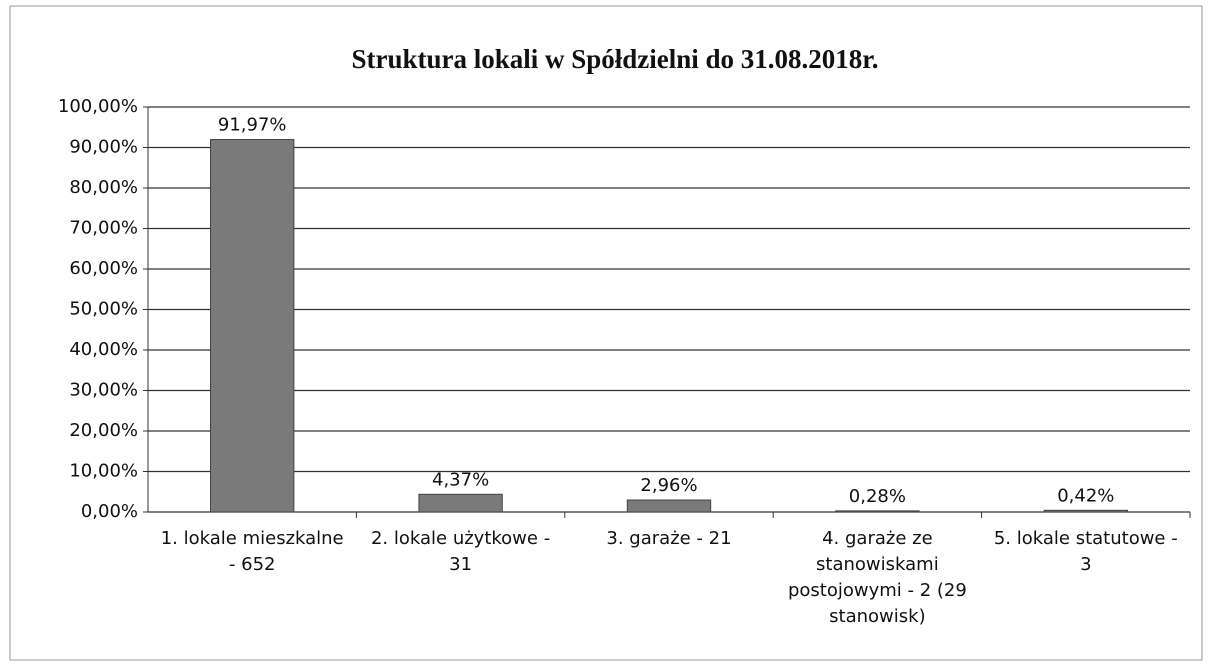 Image resolution: width=1210 pixels, height=666 pixels. What do you see at coordinates (103, 309) in the screenshot?
I see `y-tick-label: 50,00%` at bounding box center [103, 309].